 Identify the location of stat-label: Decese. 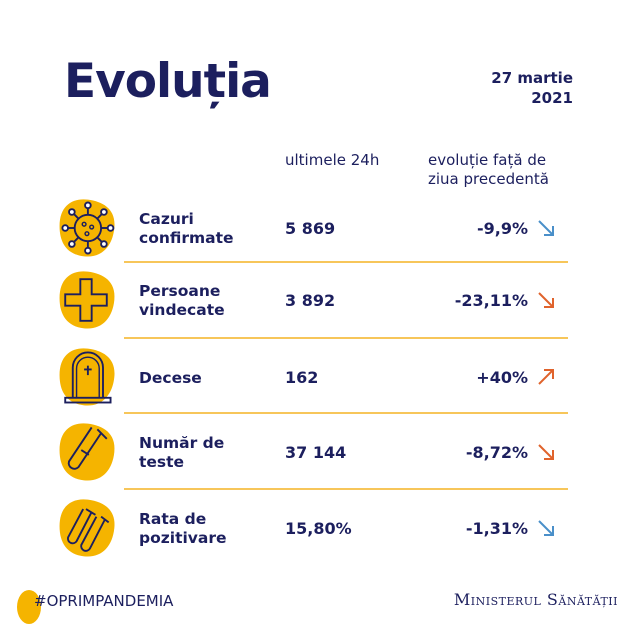
(170, 378).